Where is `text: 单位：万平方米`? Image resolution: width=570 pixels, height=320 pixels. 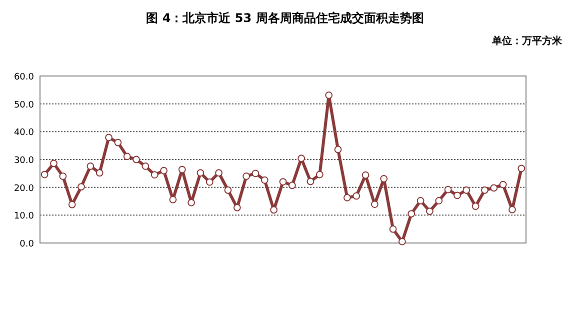 text: 单位：万平方米 is located at coordinates (527, 41).